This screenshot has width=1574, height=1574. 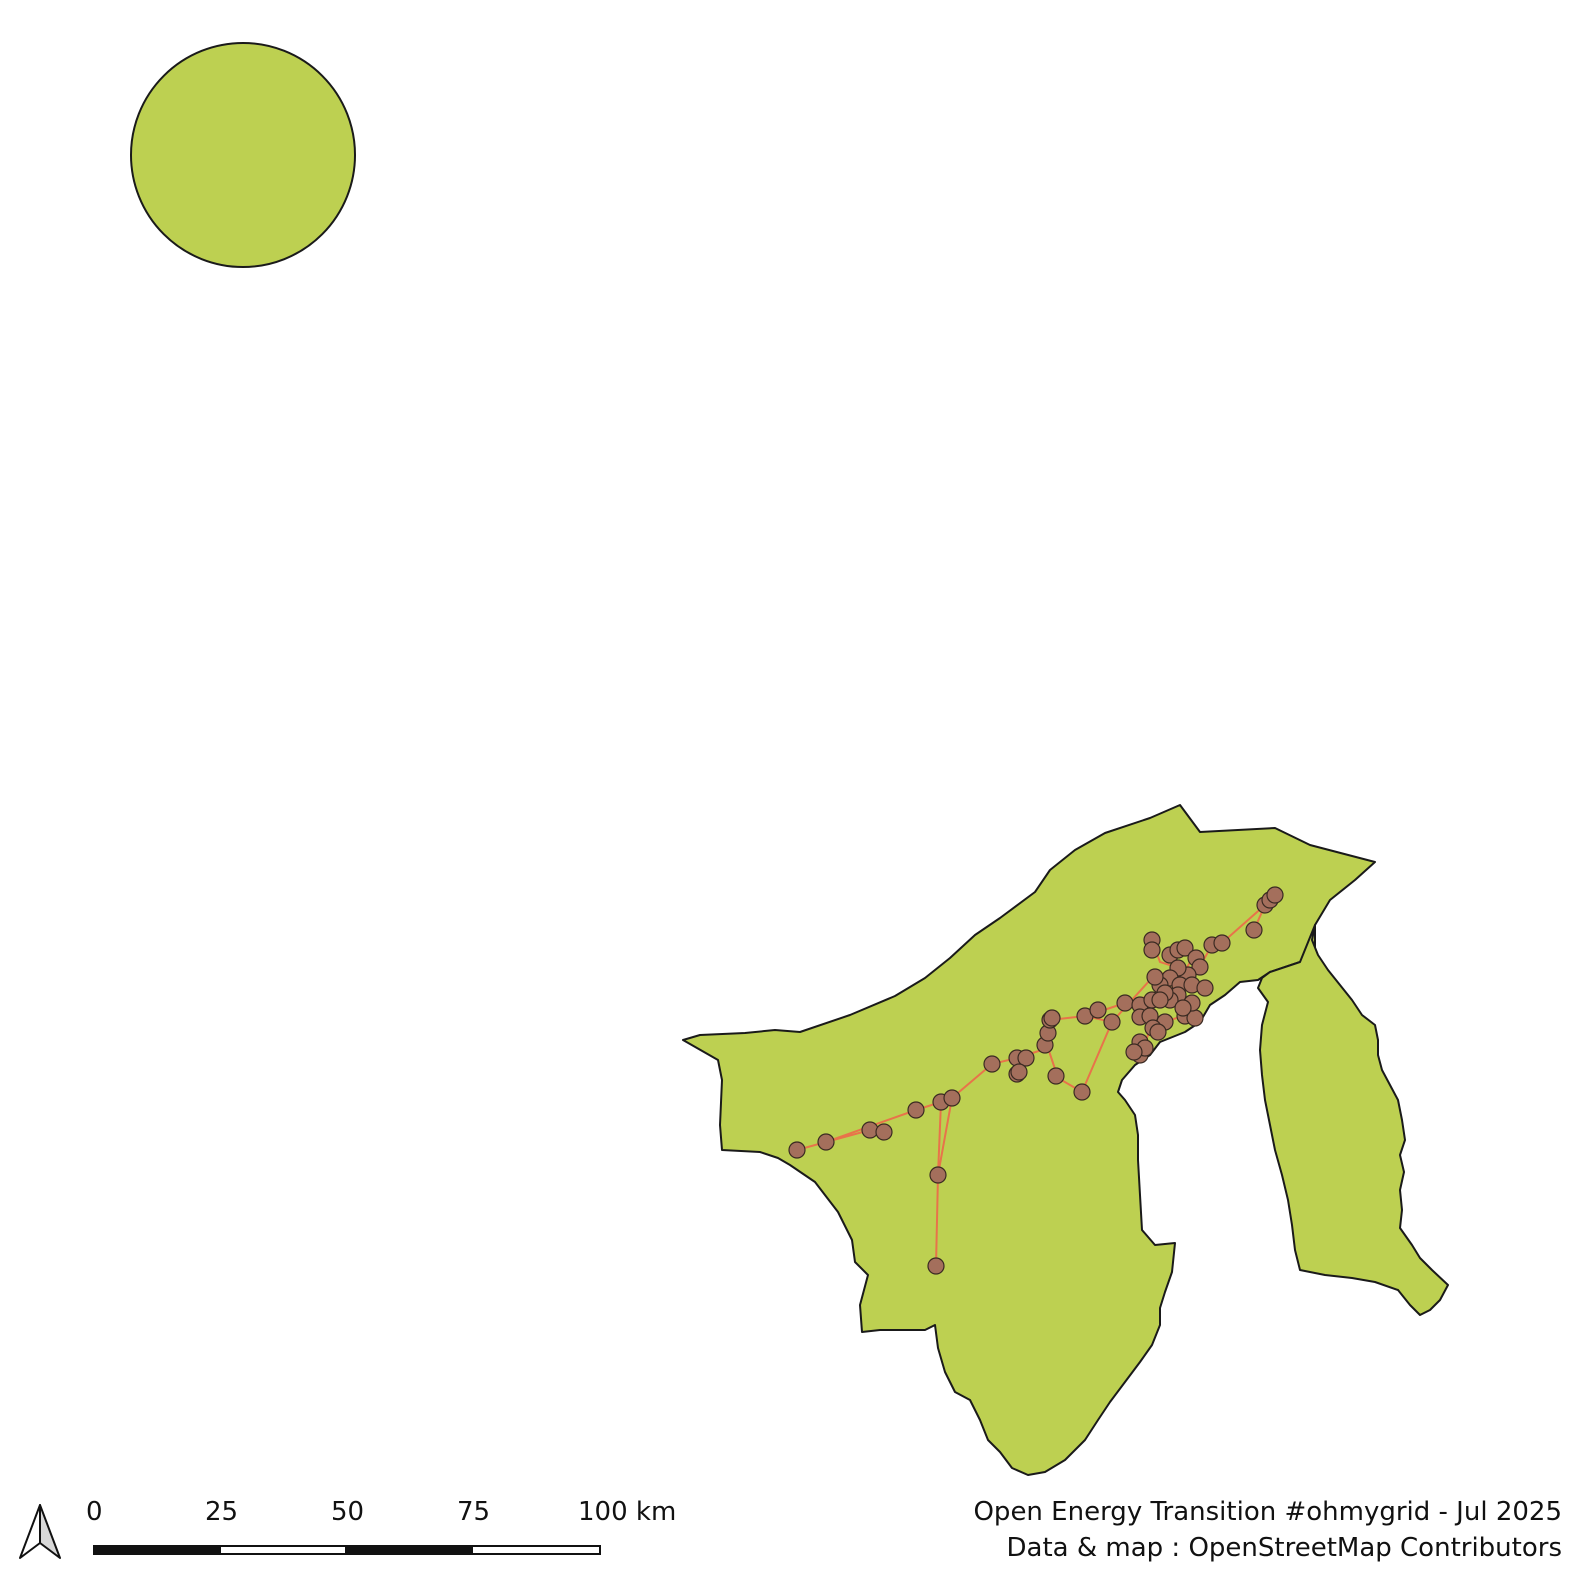 I want to click on scale-label-50: 50, so click(x=348, y=1512).